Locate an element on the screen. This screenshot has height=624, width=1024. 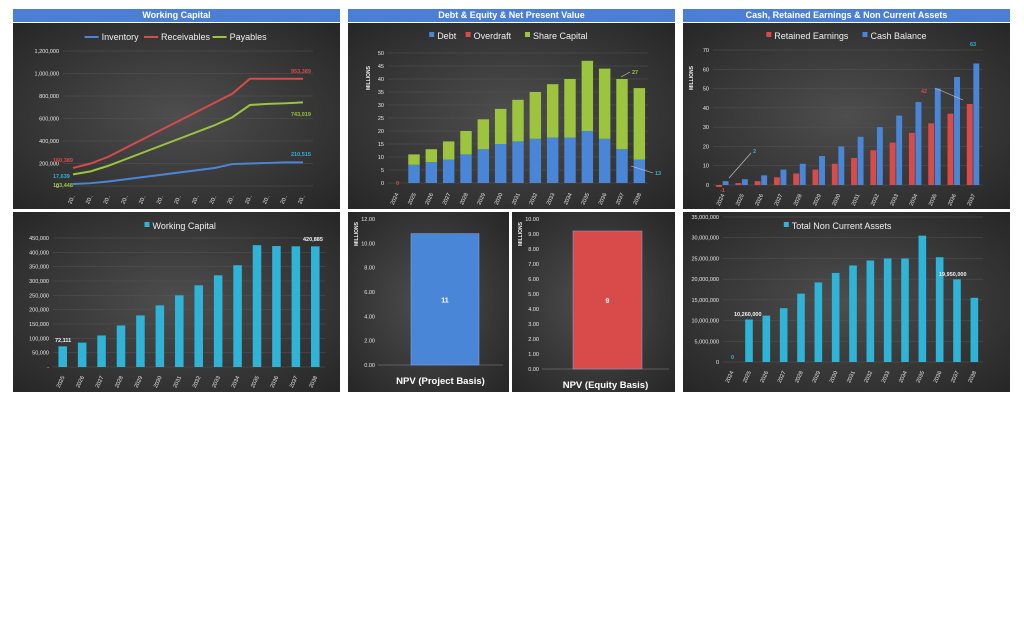
nca-y-tick: 10,000,000 is located at coordinates (705, 322).